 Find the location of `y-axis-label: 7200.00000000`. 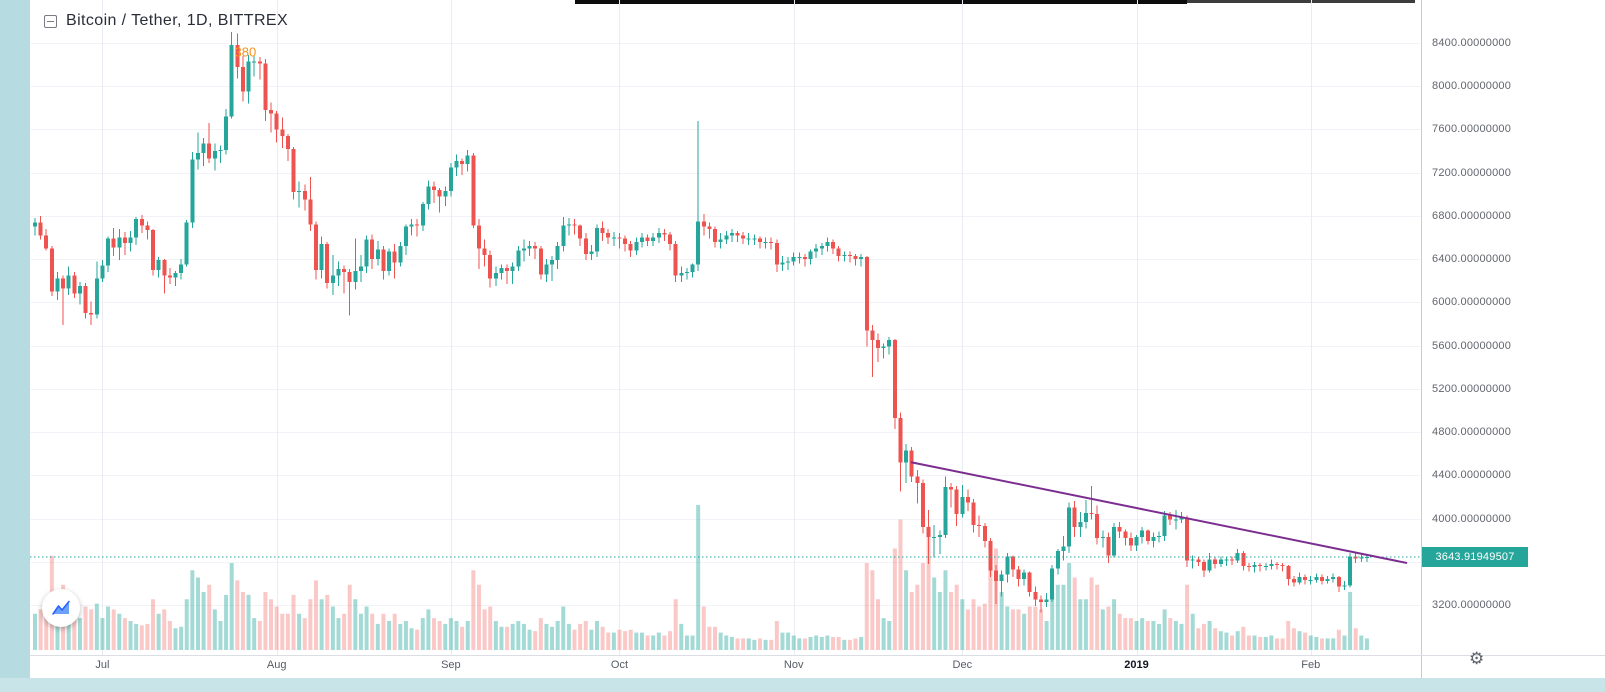

y-axis-label: 7200.00000000 is located at coordinates (1472, 172).